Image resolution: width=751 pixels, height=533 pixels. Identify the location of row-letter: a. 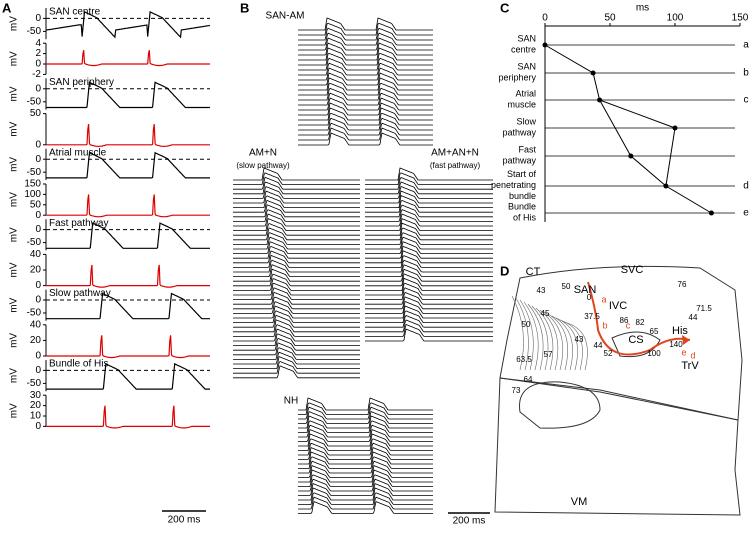
(746, 45).